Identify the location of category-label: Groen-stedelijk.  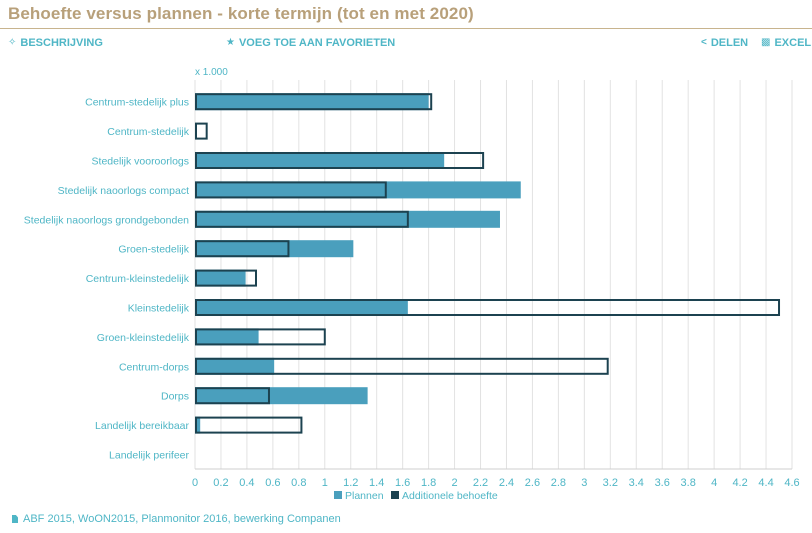
(153, 250).